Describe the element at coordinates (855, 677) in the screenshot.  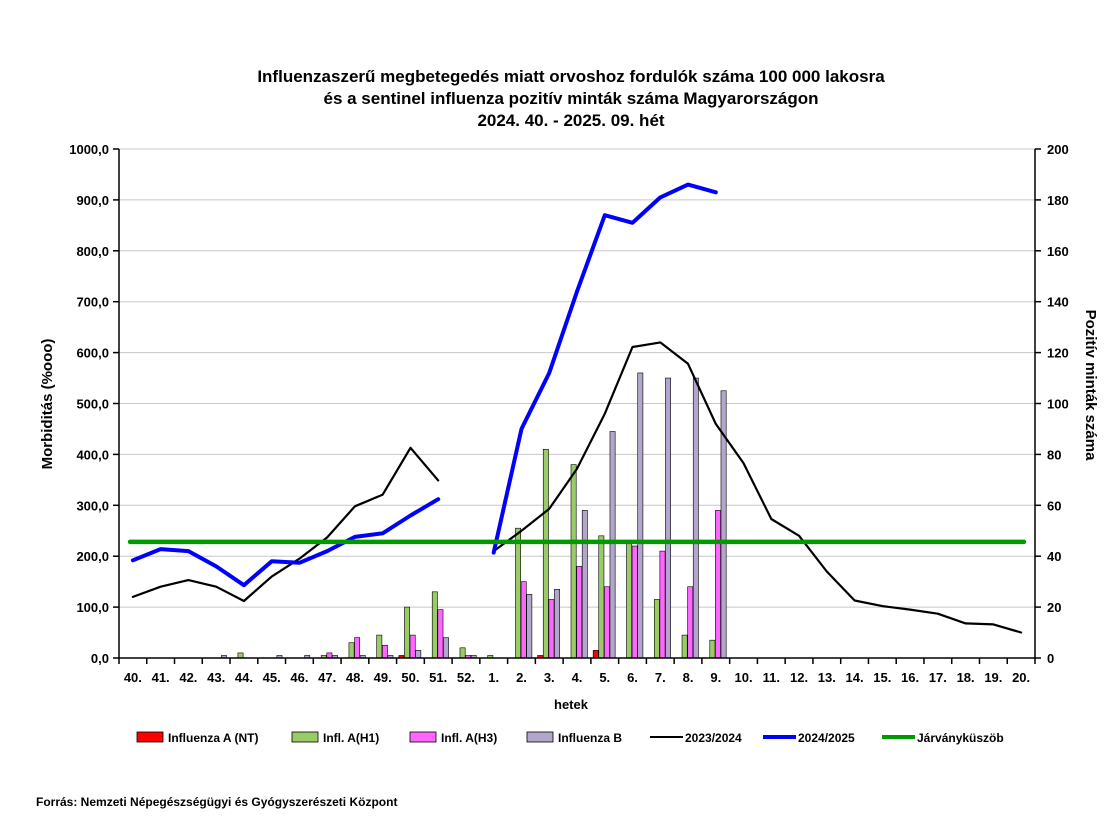
I see `x-tick-label: 14.` at that location.